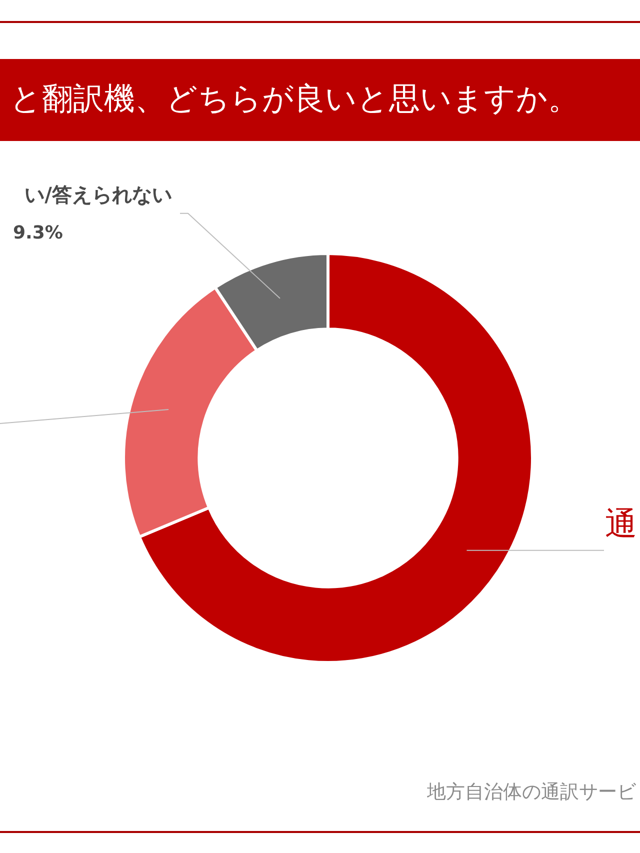 The height and width of the screenshot is (853, 640). Describe the element at coordinates (38, 233) in the screenshot. I see `data-label: 9.3%` at that location.